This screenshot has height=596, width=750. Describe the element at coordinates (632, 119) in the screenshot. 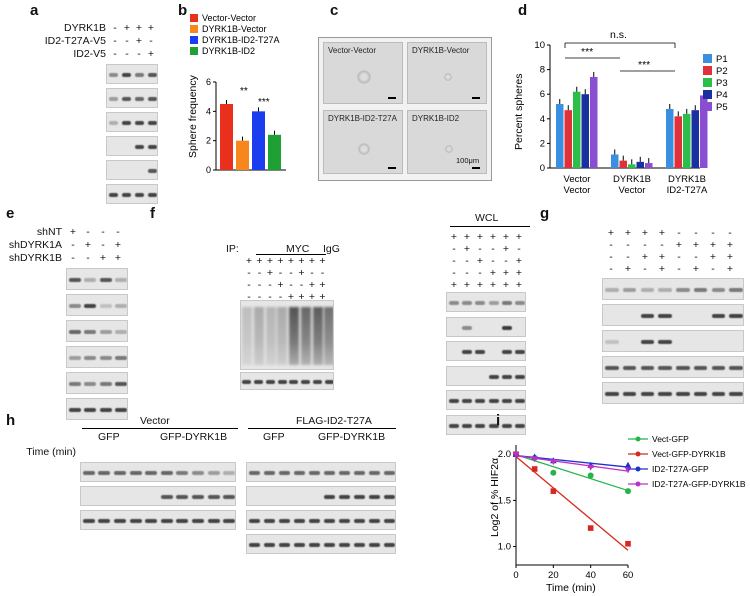

I see `bars` at that location.